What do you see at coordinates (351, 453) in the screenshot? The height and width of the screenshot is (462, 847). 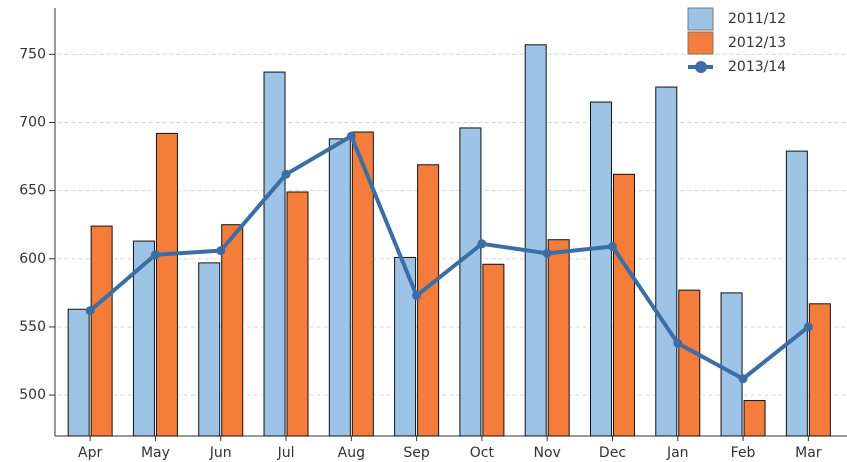 I see `x-tick-label: Aug` at bounding box center [351, 453].